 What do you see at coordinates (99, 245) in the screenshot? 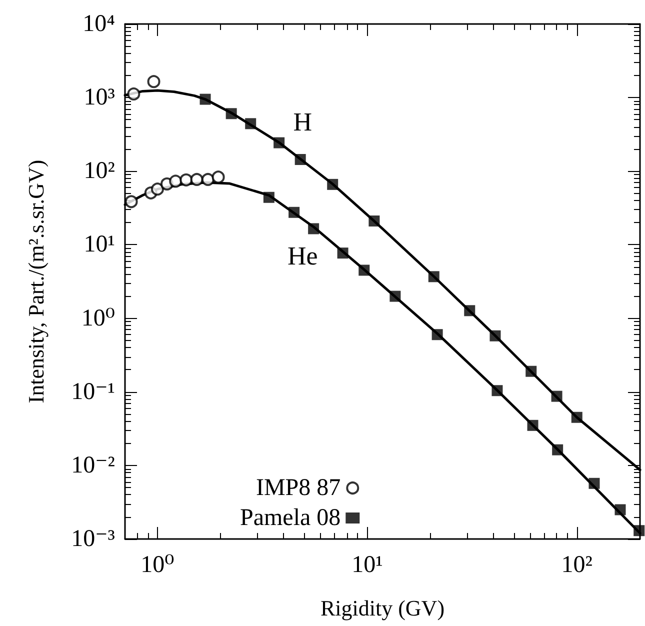
I see `y-tick-label: 10¹` at bounding box center [99, 245].